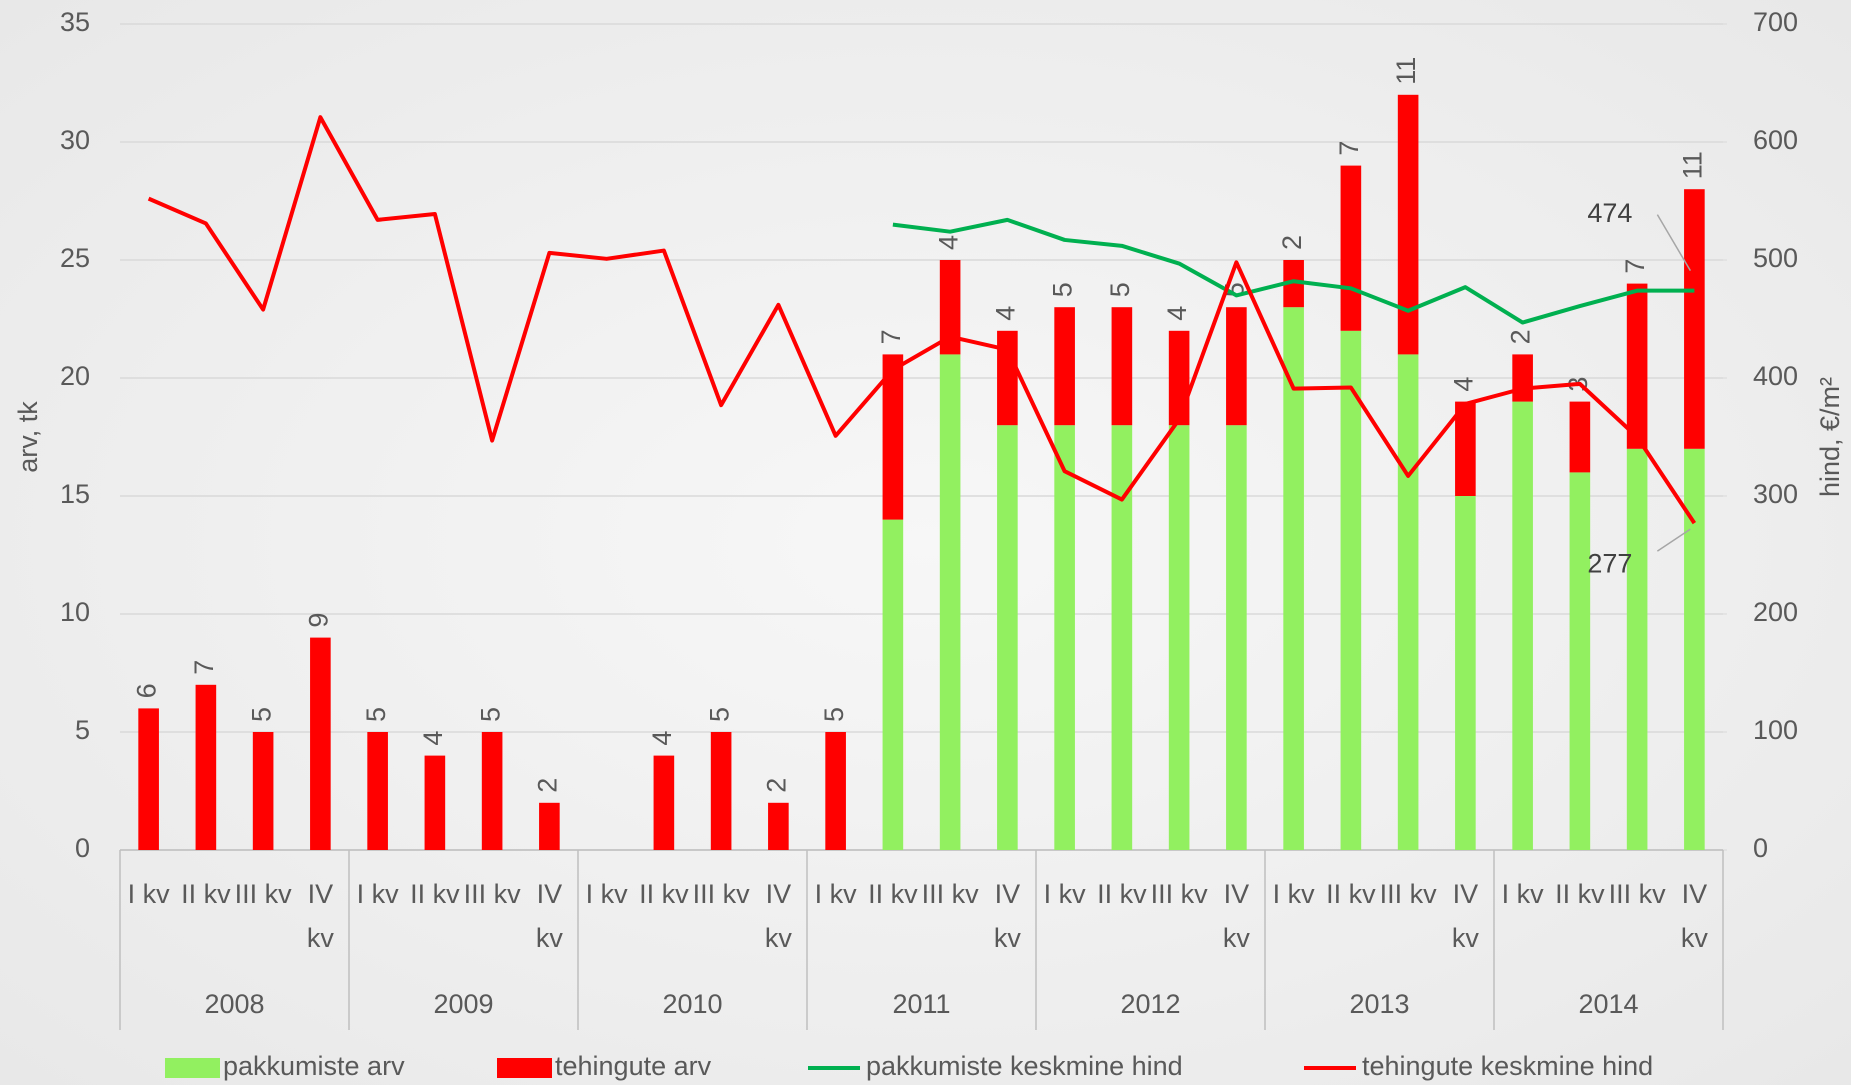 This screenshot has height=1085, width=1851. What do you see at coordinates (1608, 1004) in the screenshot?
I see `group-label: 2014` at bounding box center [1608, 1004].